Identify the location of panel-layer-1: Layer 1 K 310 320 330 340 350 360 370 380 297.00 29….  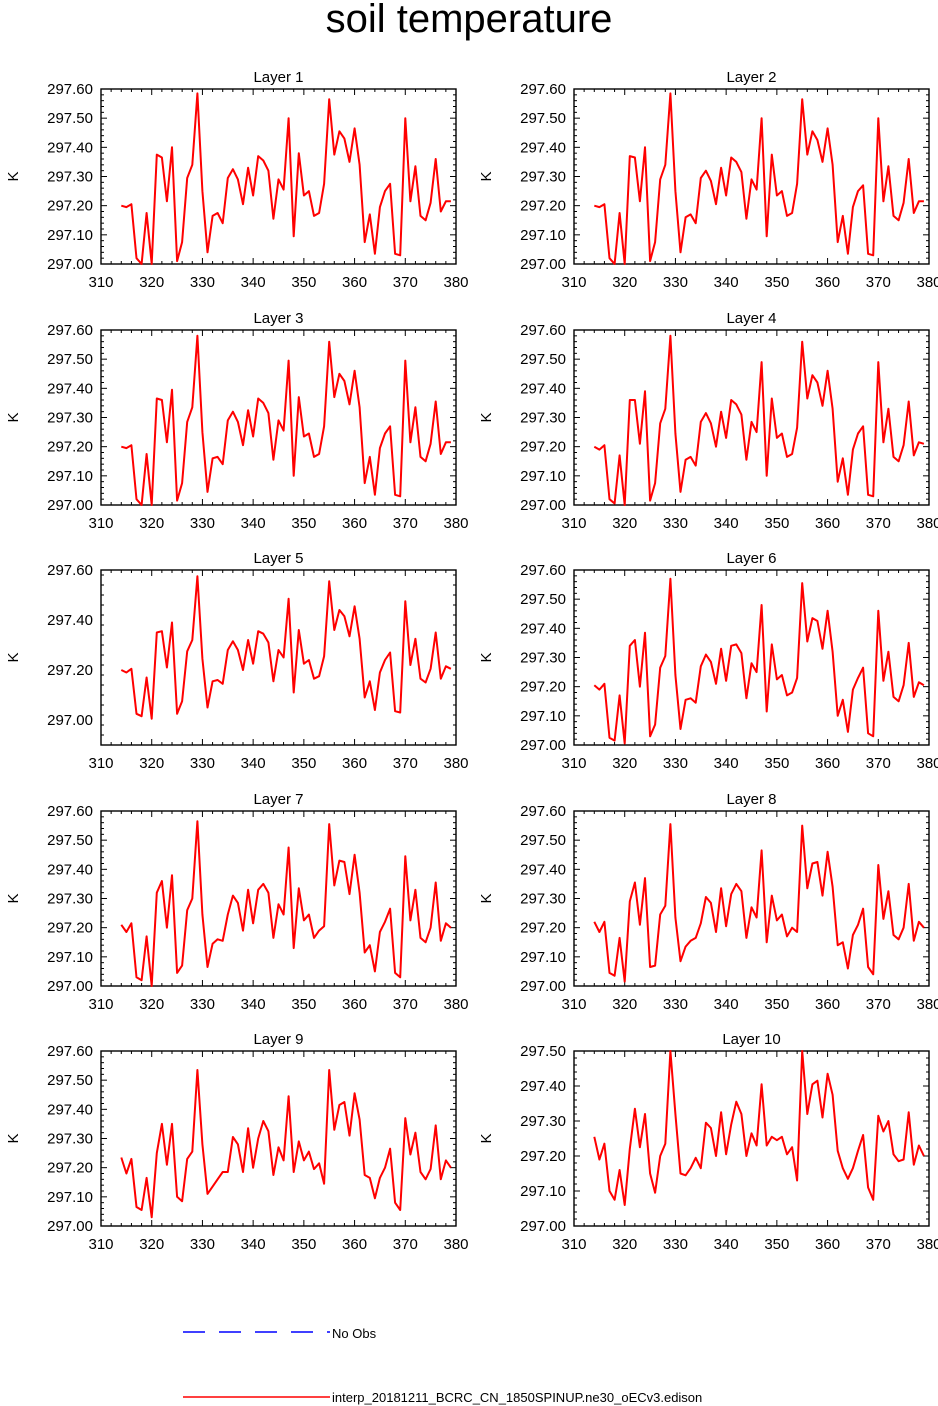
(237, 180).